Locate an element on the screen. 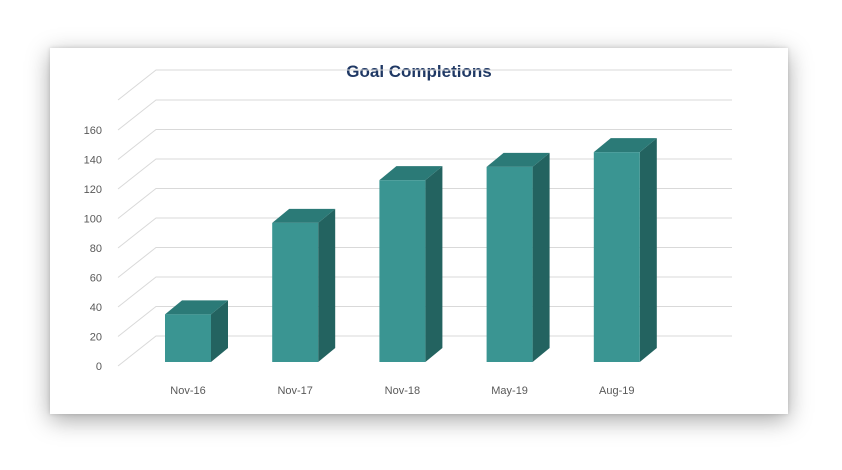 The image size is (842, 470). y-tick-label: 20 is located at coordinates (96, 338).